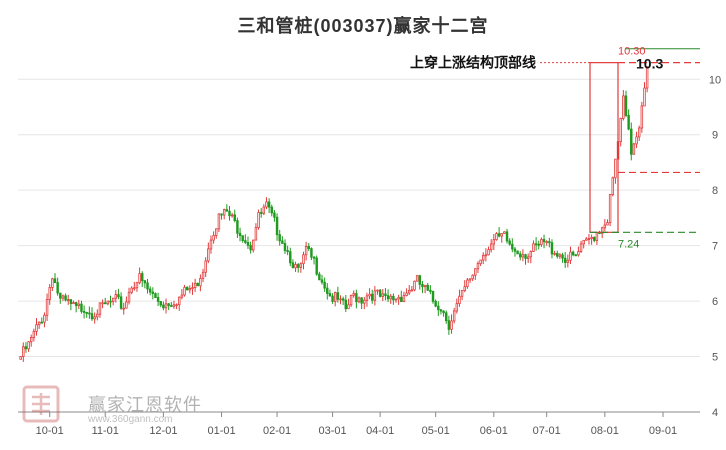  Describe the element at coordinates (605, 431) in the screenshot. I see `x-tick-label: 08-01` at that location.